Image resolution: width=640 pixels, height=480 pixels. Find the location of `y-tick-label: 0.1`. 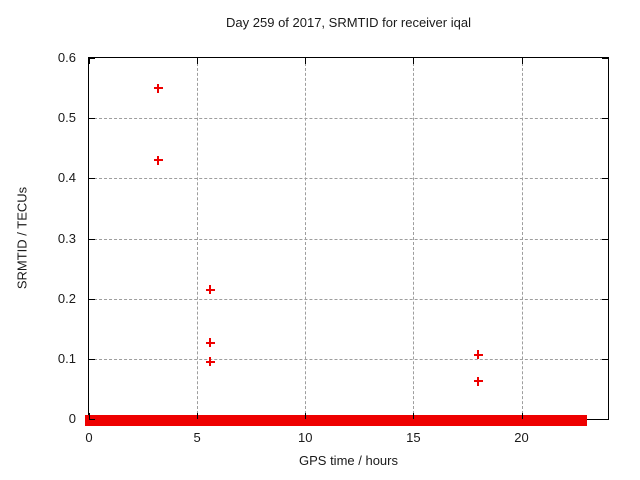

y-tick-label: 0.1 is located at coordinates (66, 358).